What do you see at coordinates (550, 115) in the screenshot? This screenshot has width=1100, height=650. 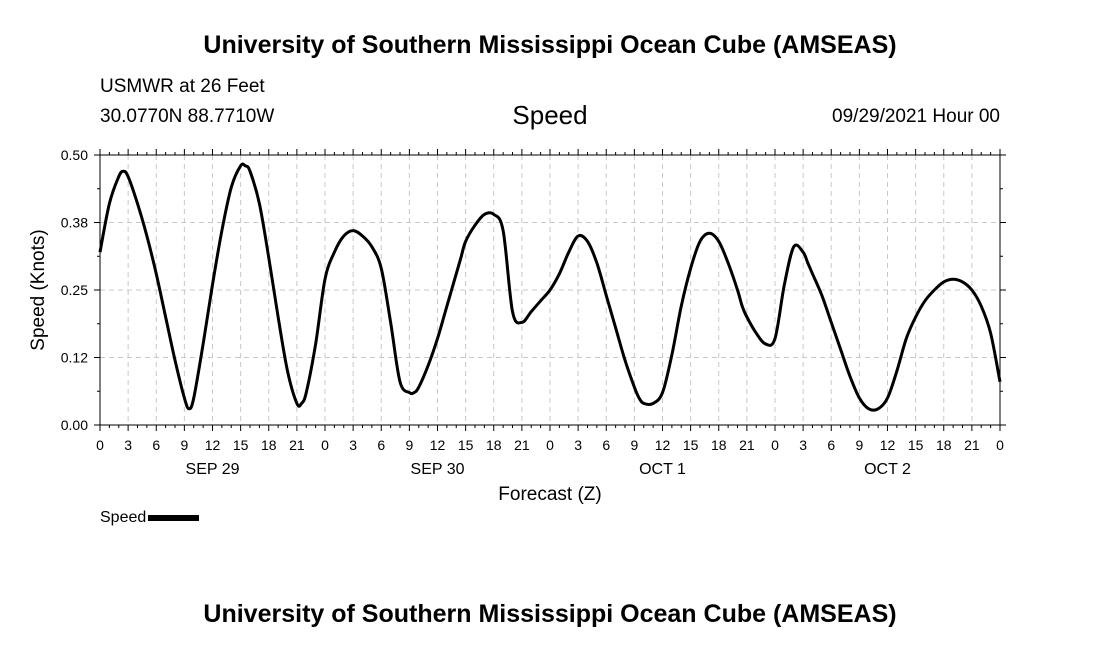 I see `plot-name-label: Speed` at bounding box center [550, 115].